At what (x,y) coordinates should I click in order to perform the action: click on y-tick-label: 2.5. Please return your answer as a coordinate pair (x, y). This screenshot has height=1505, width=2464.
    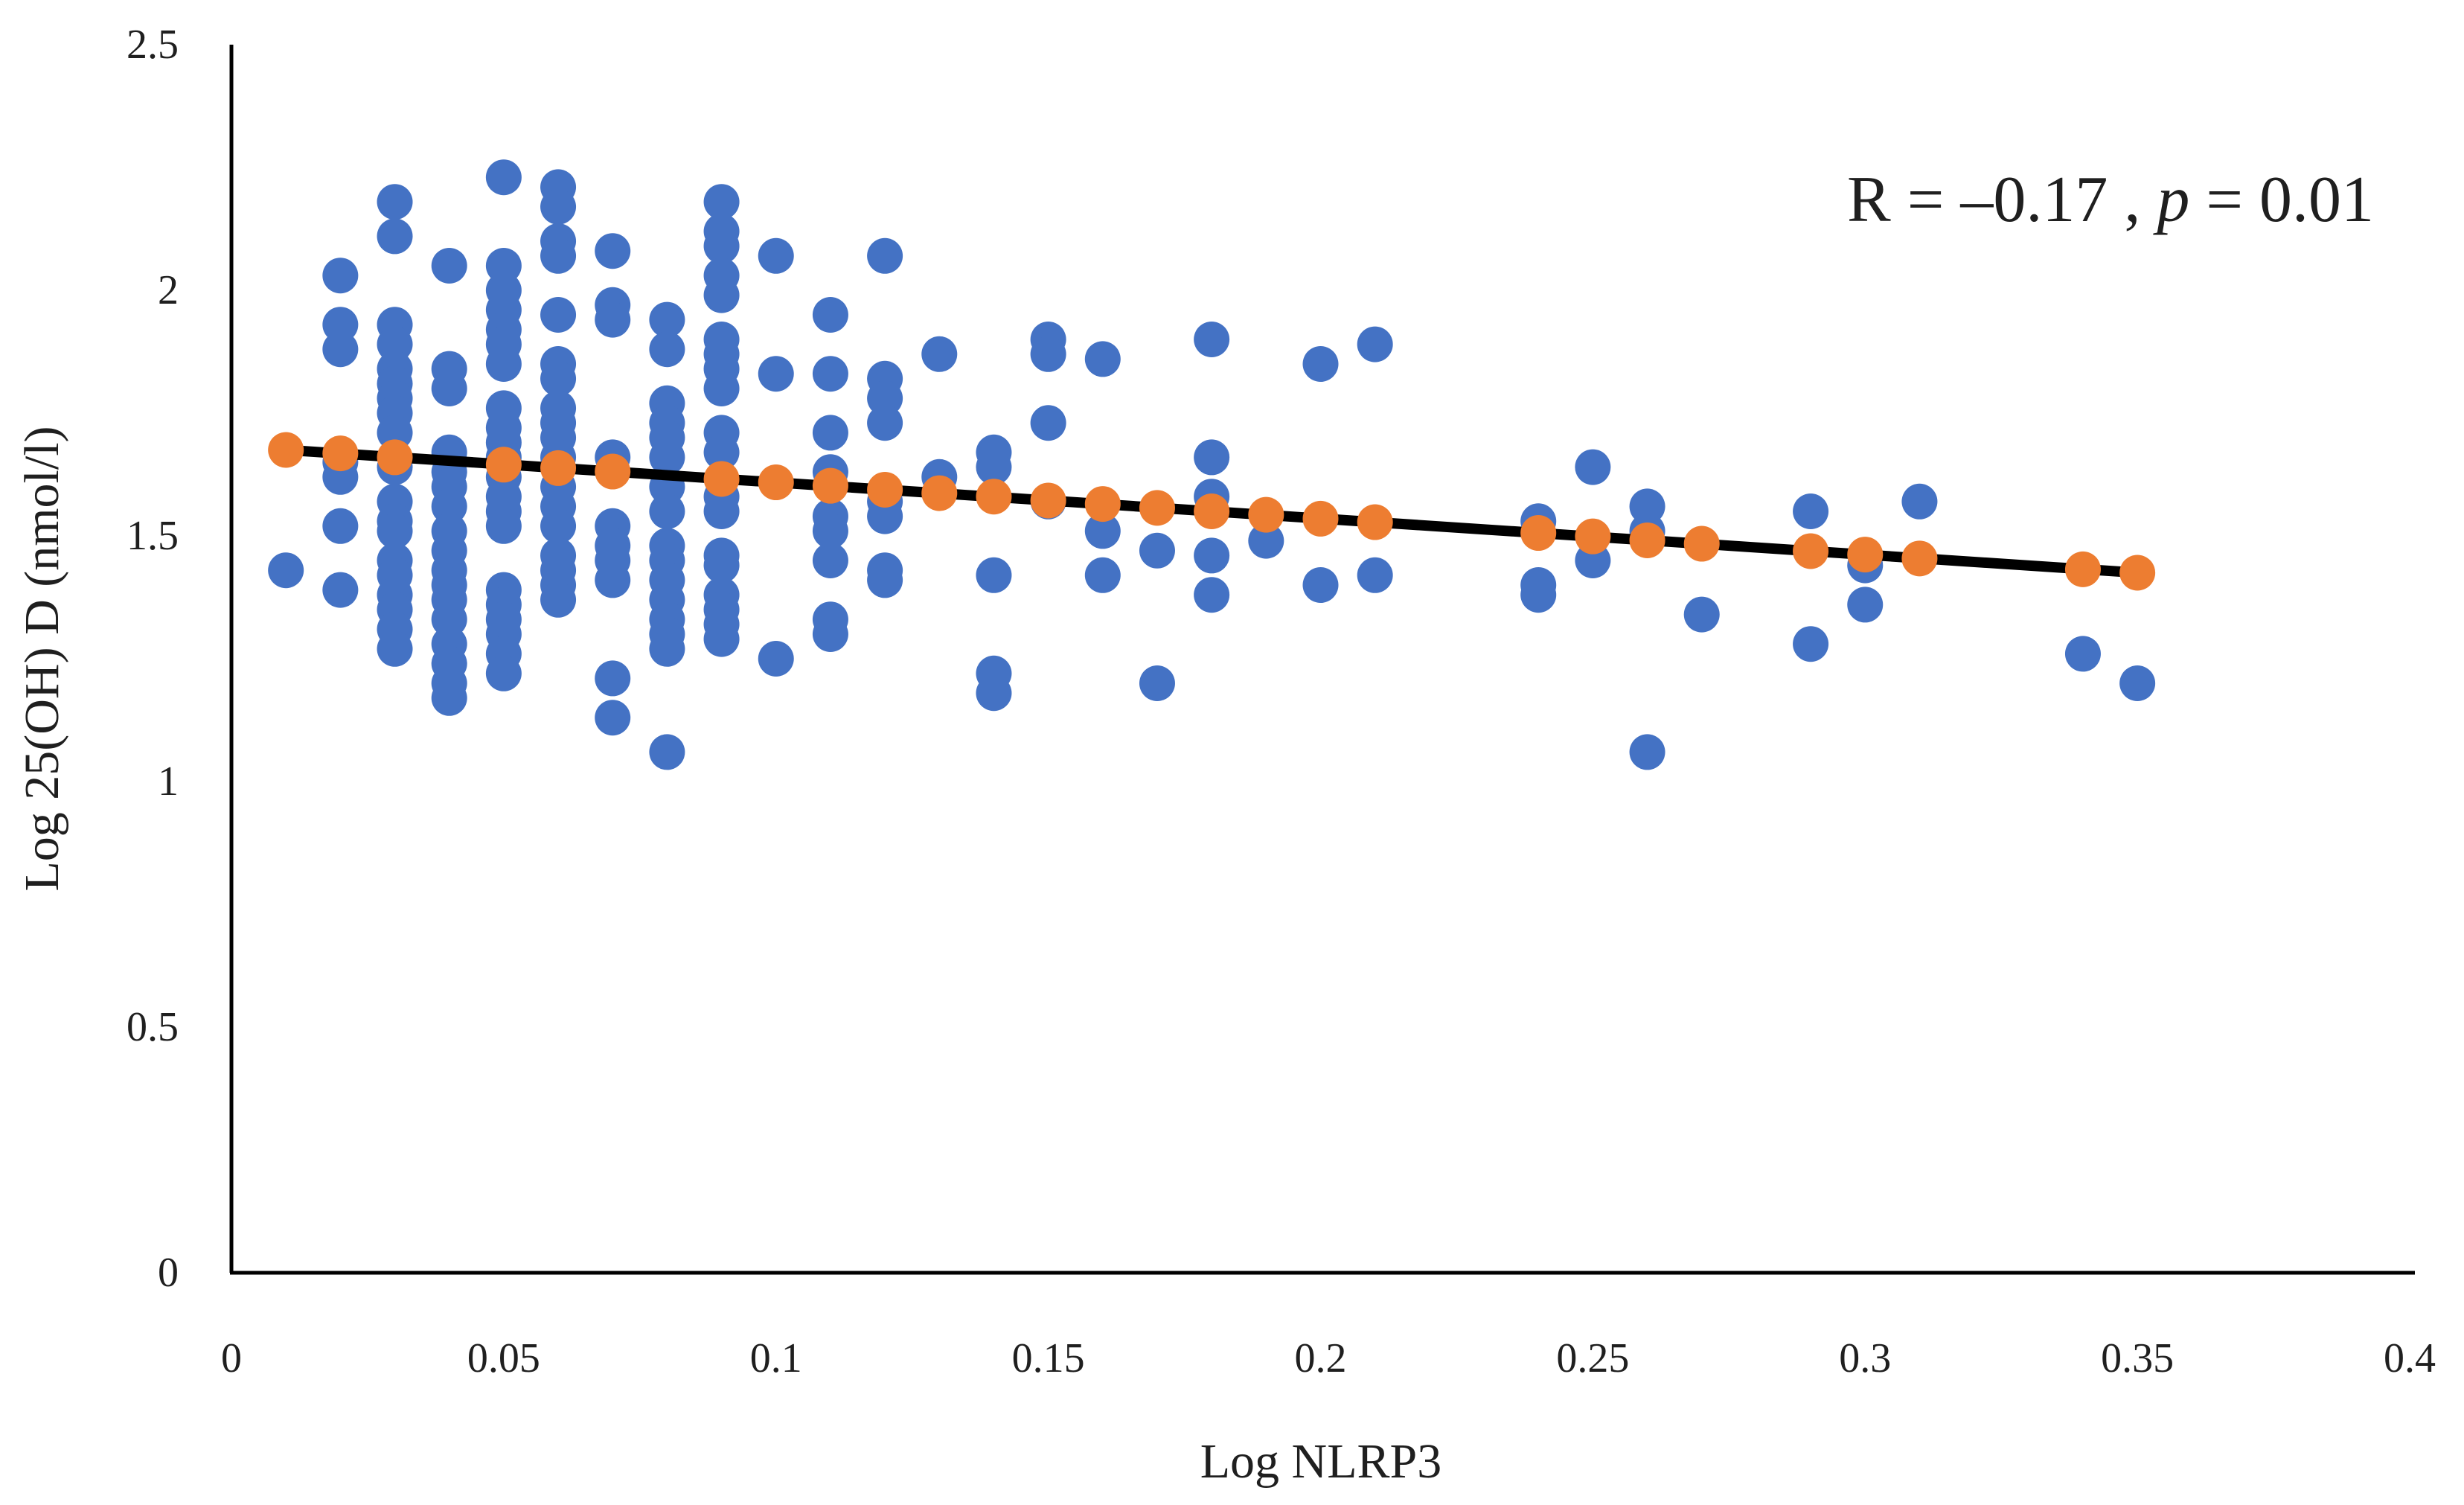
    Looking at the image, I should click on (153, 45).